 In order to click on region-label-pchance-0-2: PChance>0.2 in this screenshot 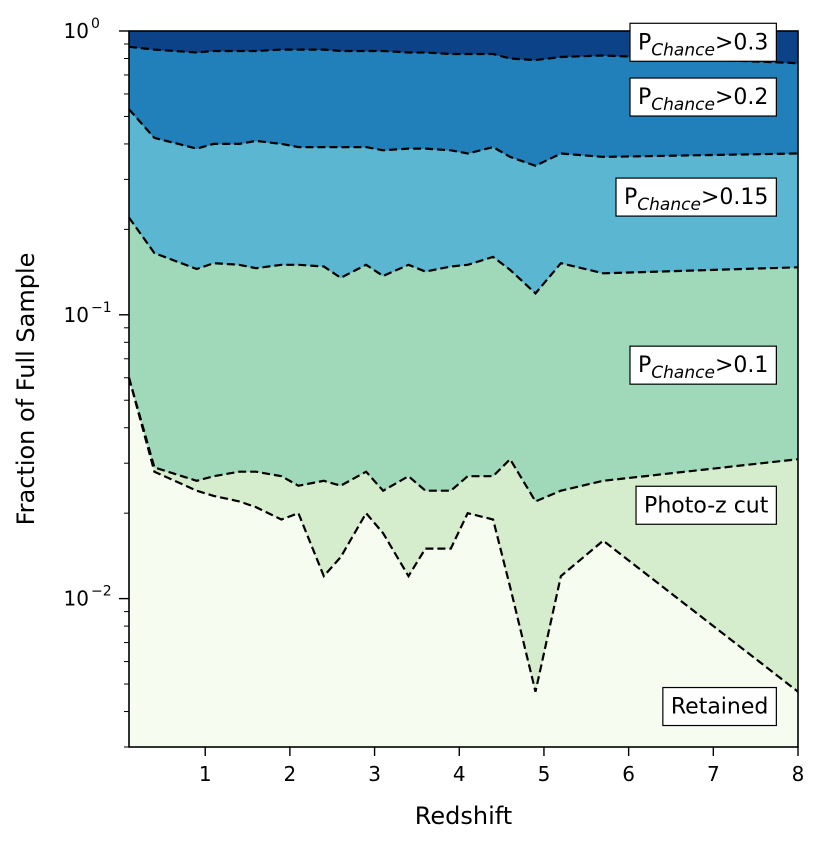, I will do `click(703, 97)`.